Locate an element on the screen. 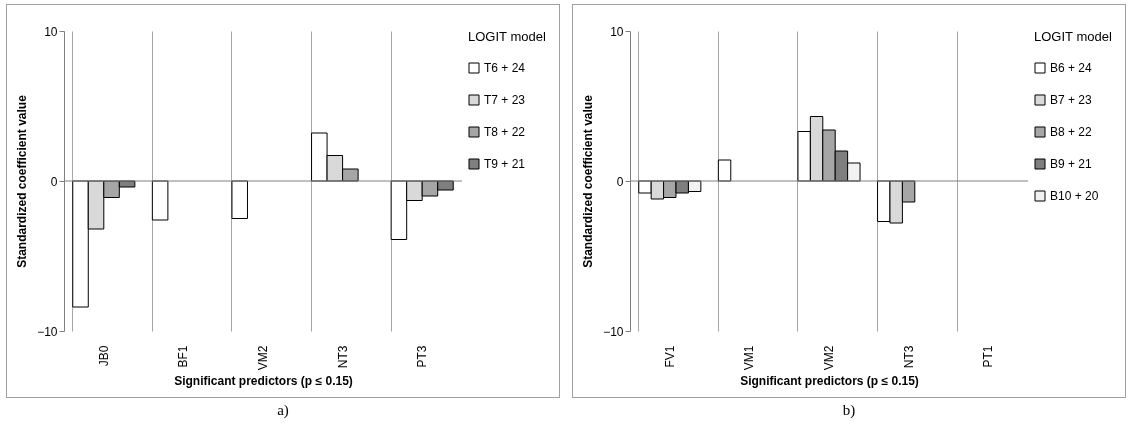 The image size is (1147, 434). legend-label: B10 + 20 is located at coordinates (1074, 196).